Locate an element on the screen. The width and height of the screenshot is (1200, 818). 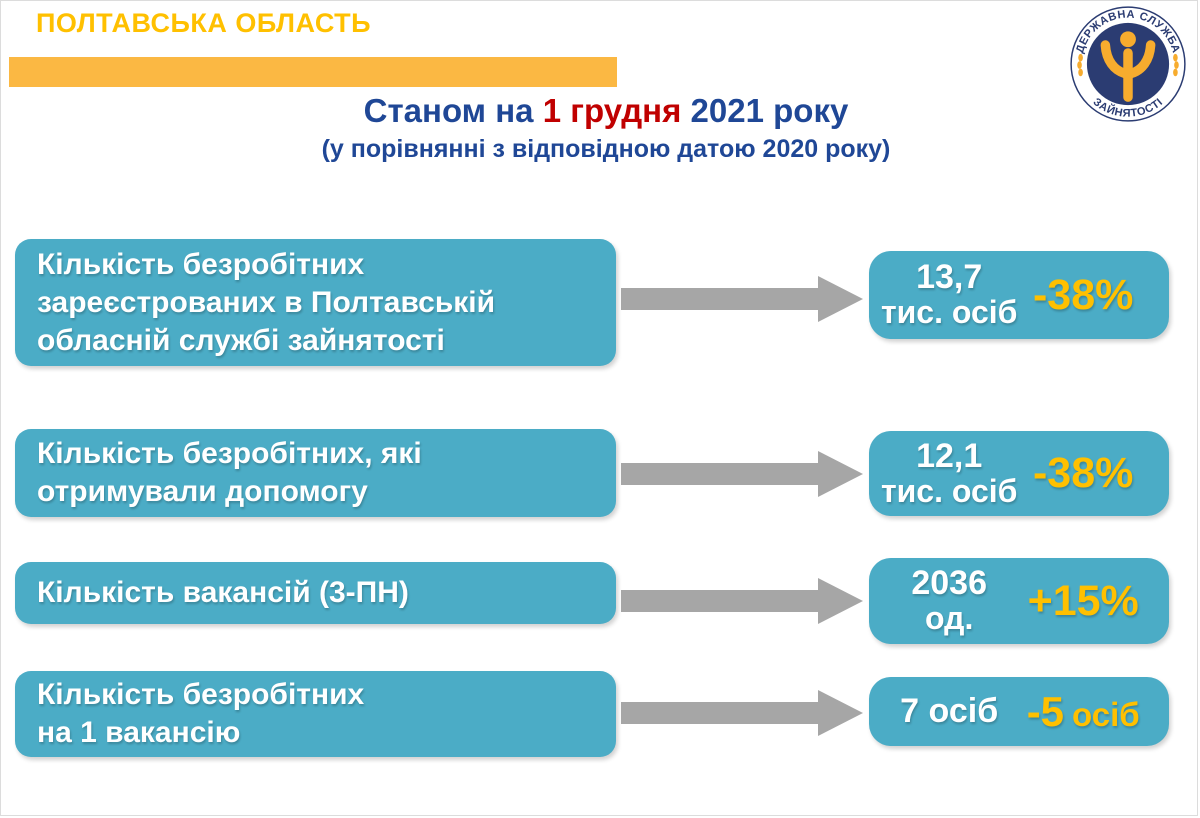
change-unit: осіб is located at coordinates (1106, 714).